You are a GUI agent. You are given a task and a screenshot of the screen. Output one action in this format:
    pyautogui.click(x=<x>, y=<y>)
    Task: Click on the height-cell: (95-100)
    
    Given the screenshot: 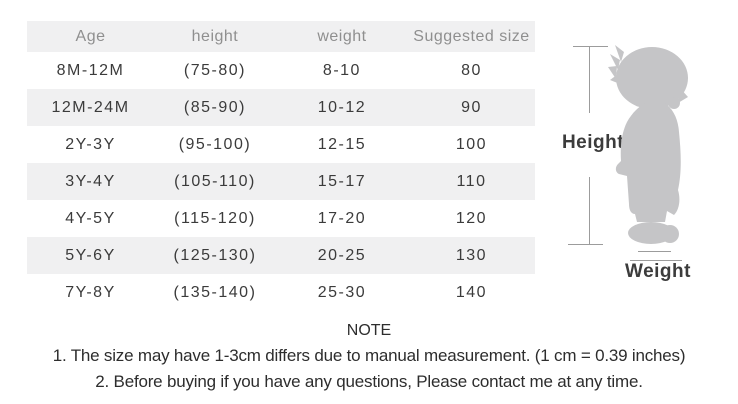 What is the action you would take?
    pyautogui.click(x=215, y=144)
    